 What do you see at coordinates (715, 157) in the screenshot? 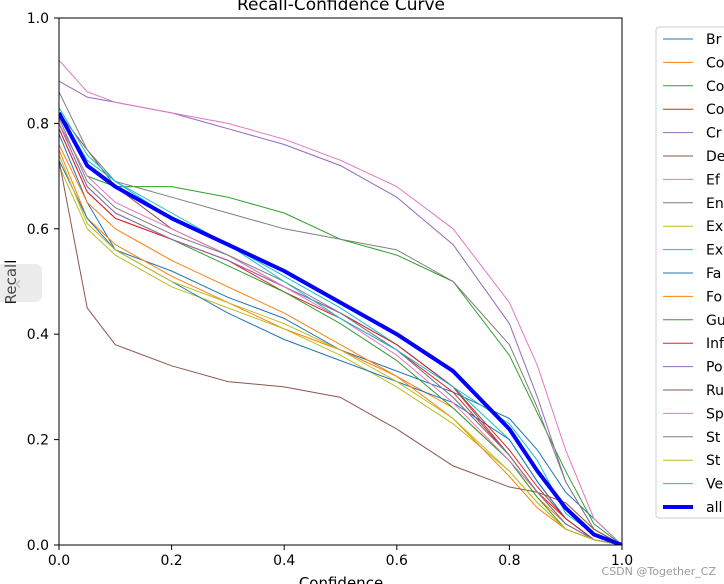
I see `legend-label: De` at bounding box center [715, 157].